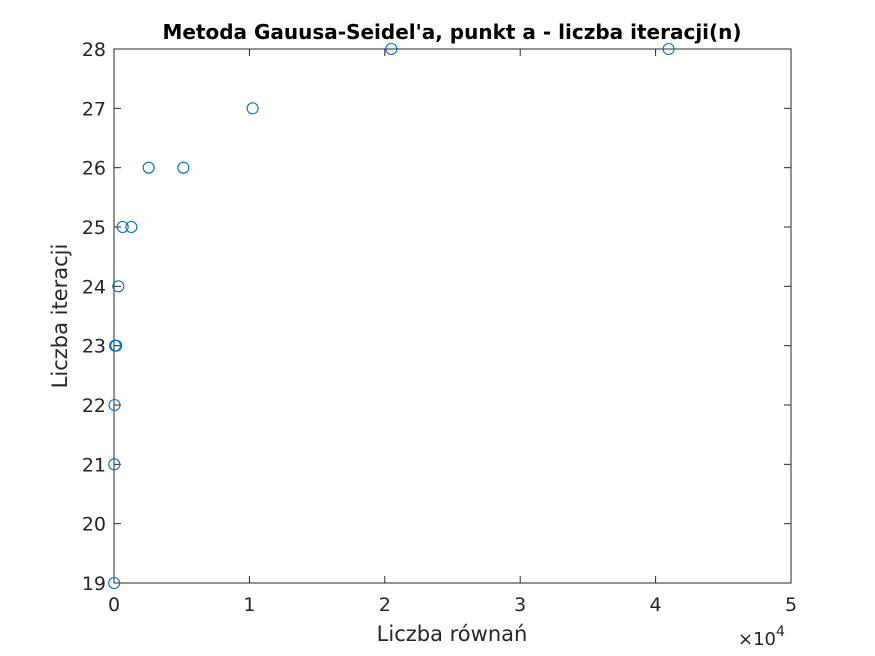  What do you see at coordinates (385, 605) in the screenshot?
I see `x-tick-label: 2` at bounding box center [385, 605].